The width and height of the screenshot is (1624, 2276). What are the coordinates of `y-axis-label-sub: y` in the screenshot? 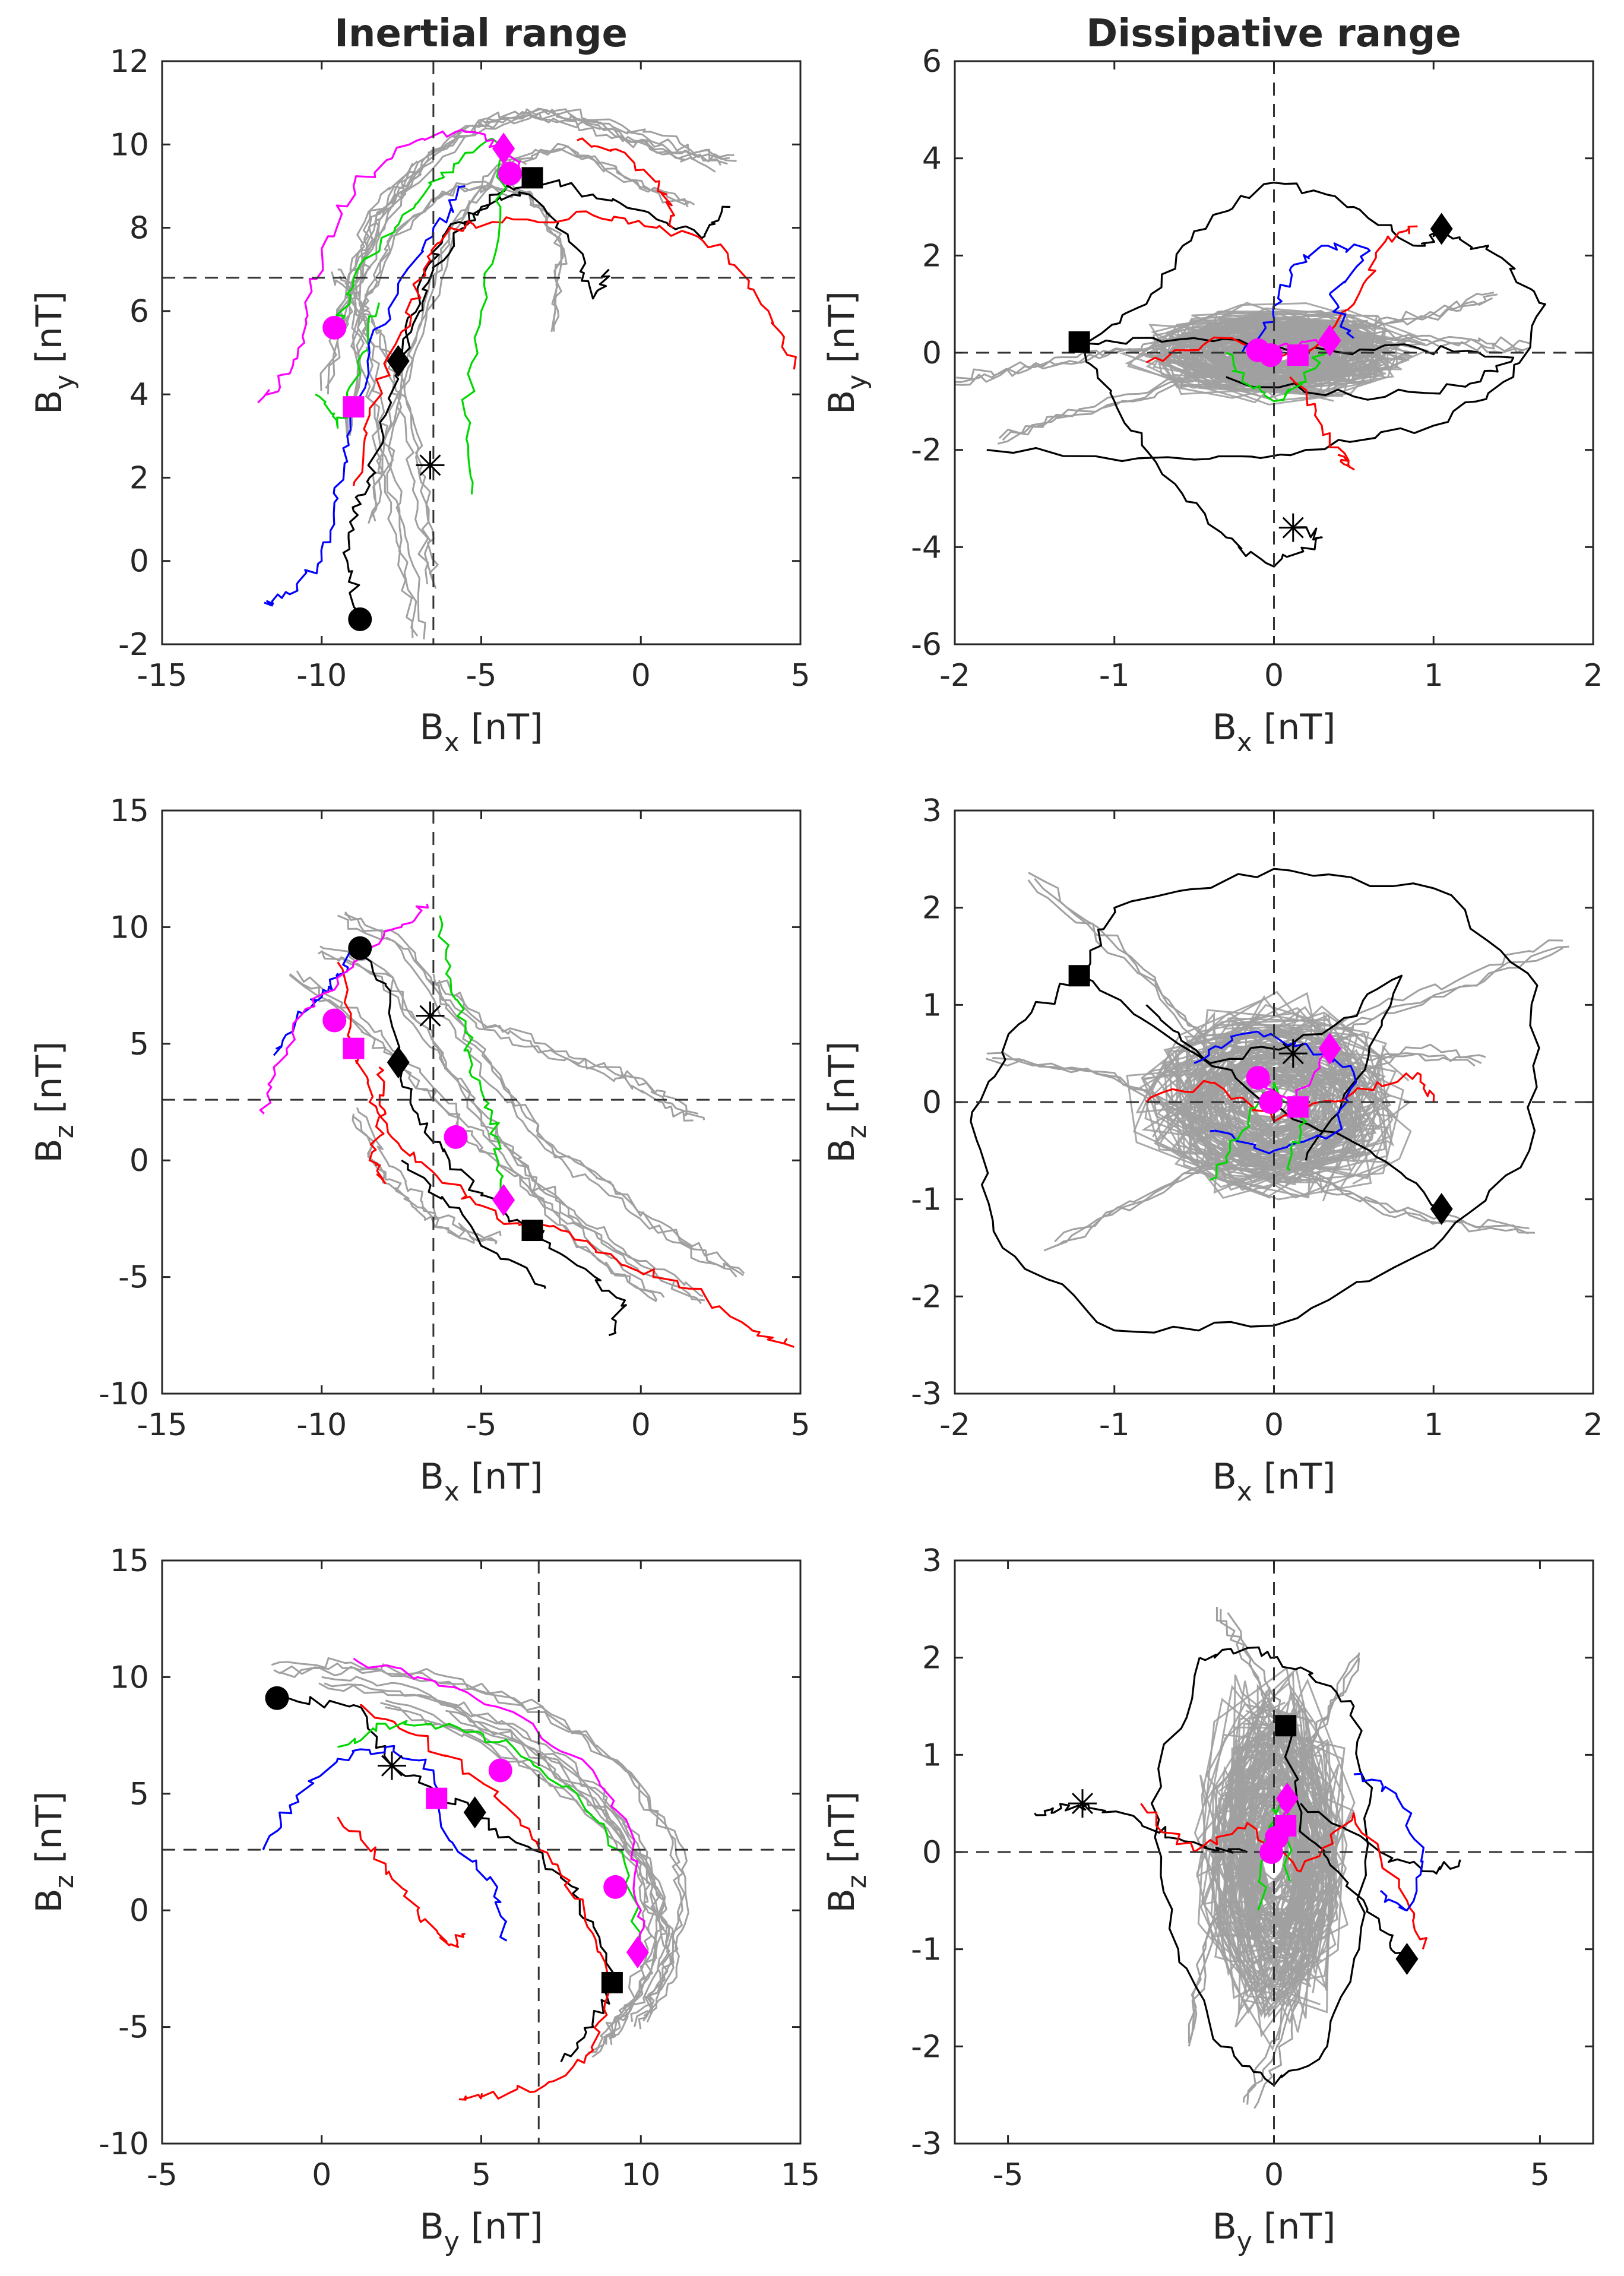 It's located at (857, 382).